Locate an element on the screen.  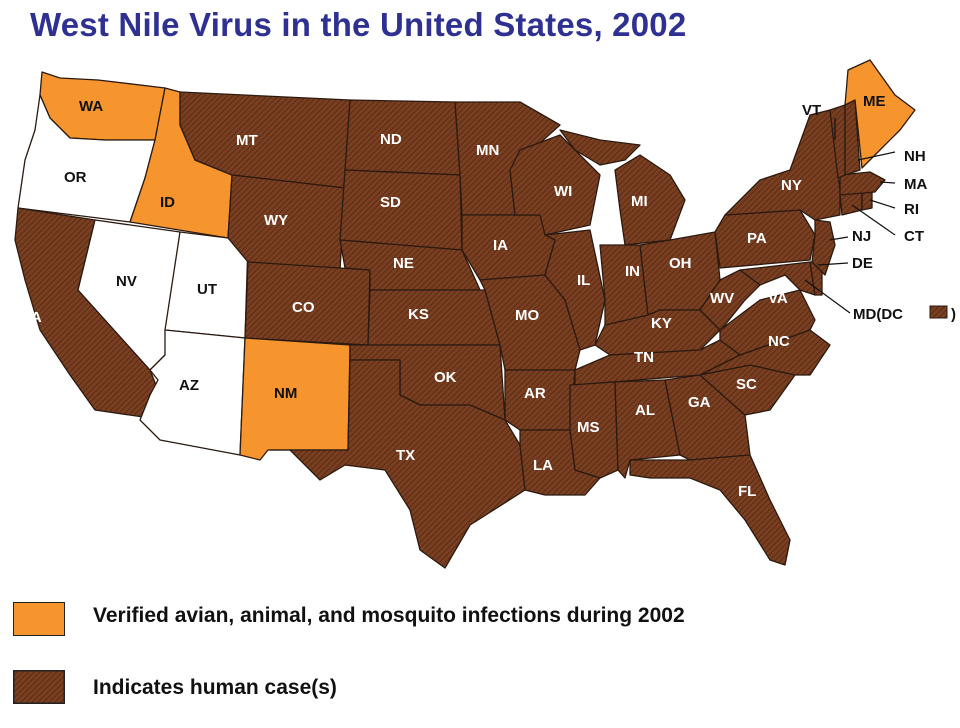
state-ME is located at coordinates (880, 114).